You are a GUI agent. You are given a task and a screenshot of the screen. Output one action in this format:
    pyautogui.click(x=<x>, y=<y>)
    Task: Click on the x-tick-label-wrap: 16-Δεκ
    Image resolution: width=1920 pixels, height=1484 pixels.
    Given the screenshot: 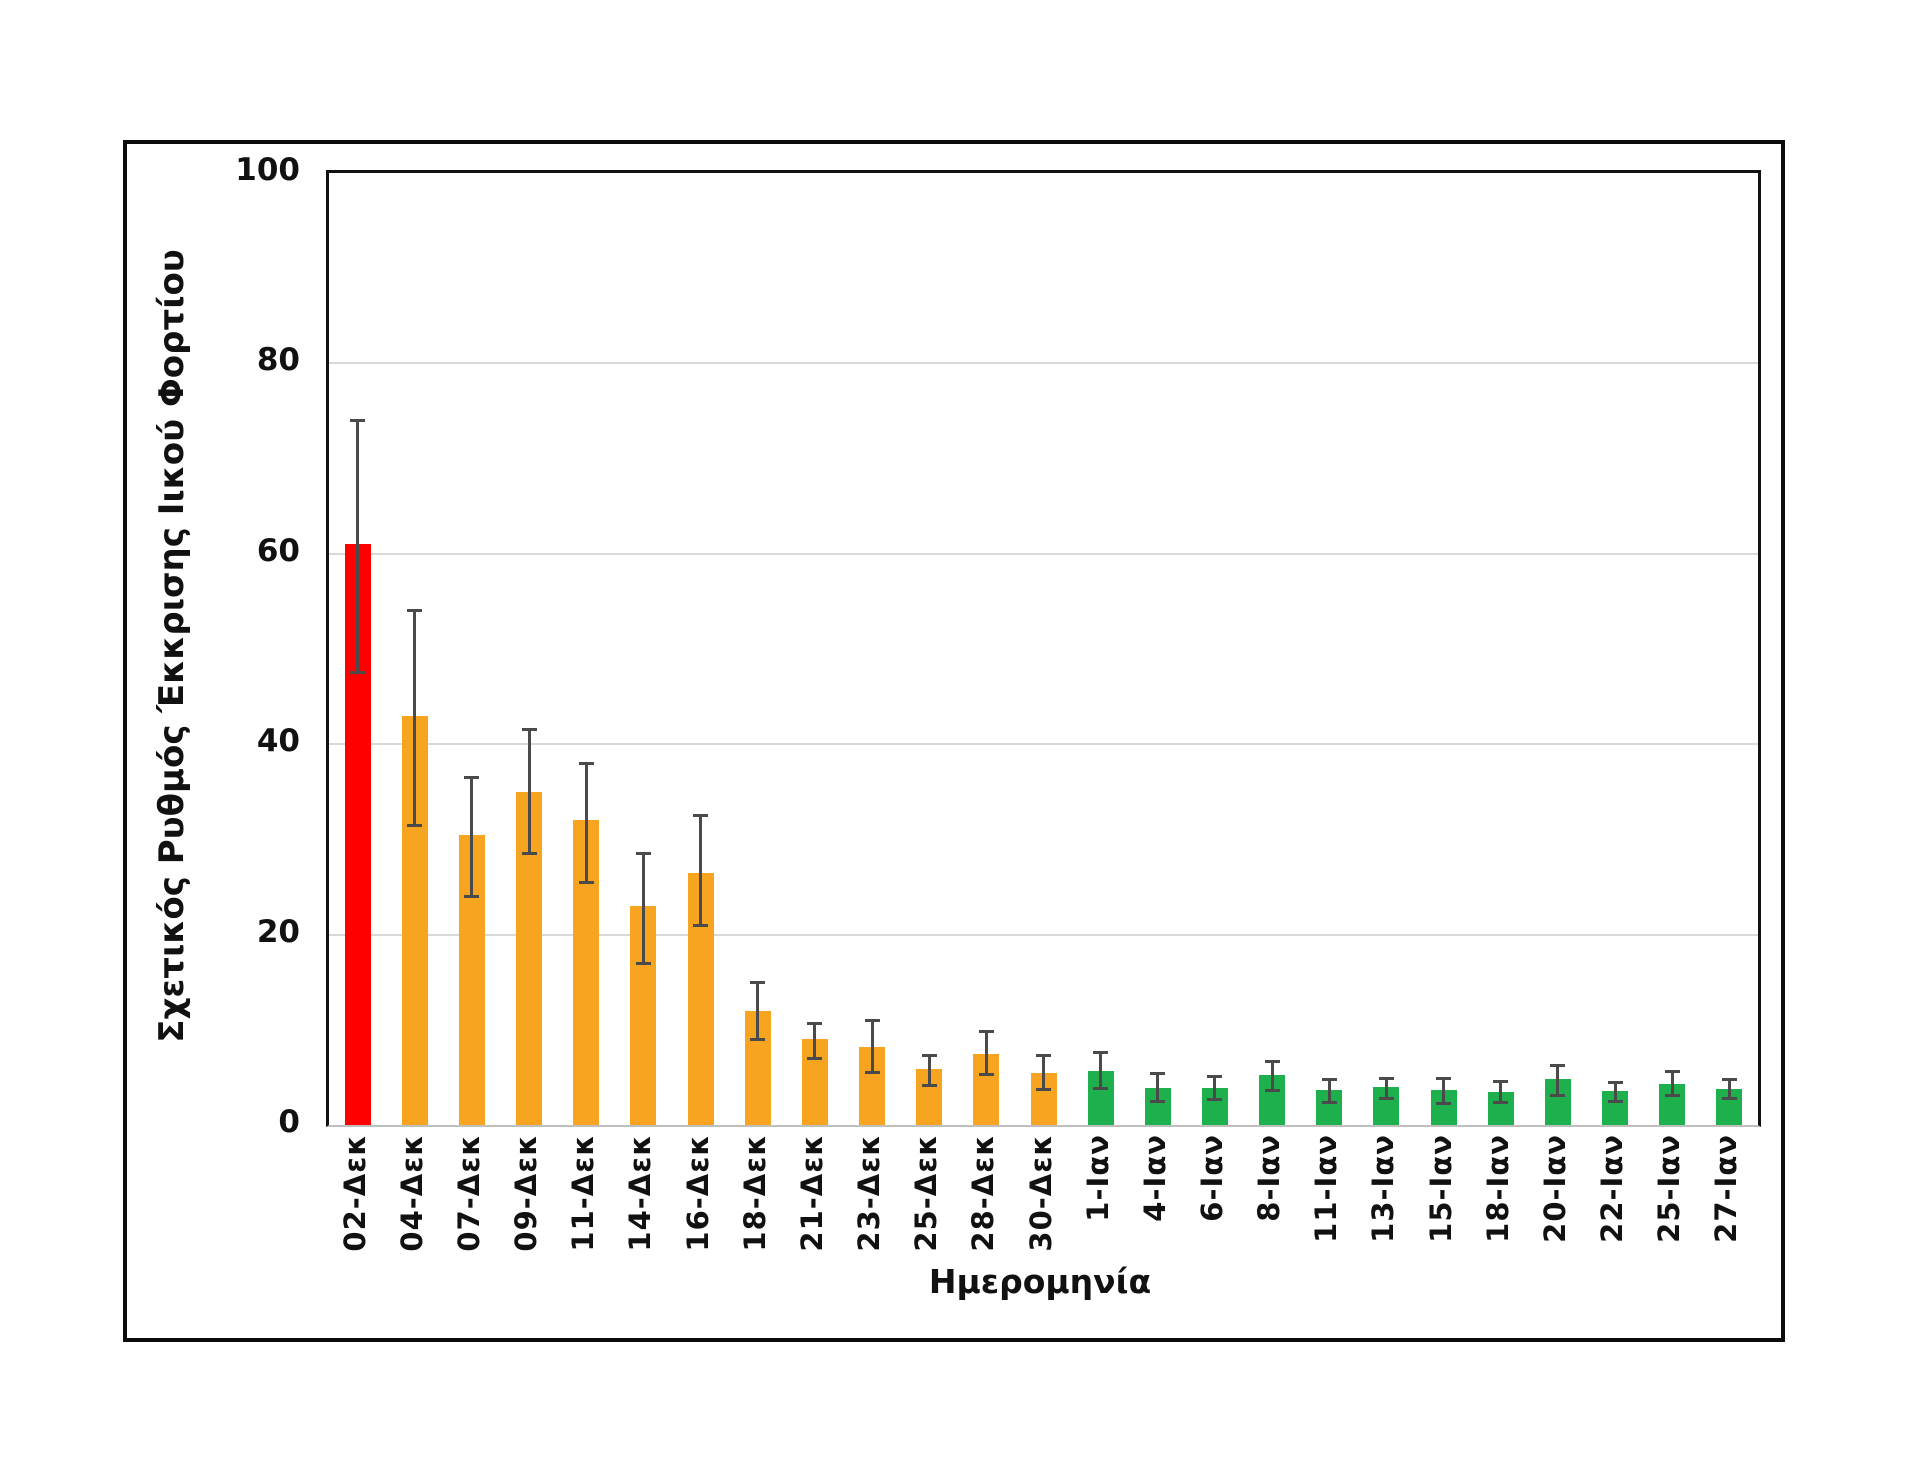 What is the action you would take?
    pyautogui.click(x=698, y=1195)
    